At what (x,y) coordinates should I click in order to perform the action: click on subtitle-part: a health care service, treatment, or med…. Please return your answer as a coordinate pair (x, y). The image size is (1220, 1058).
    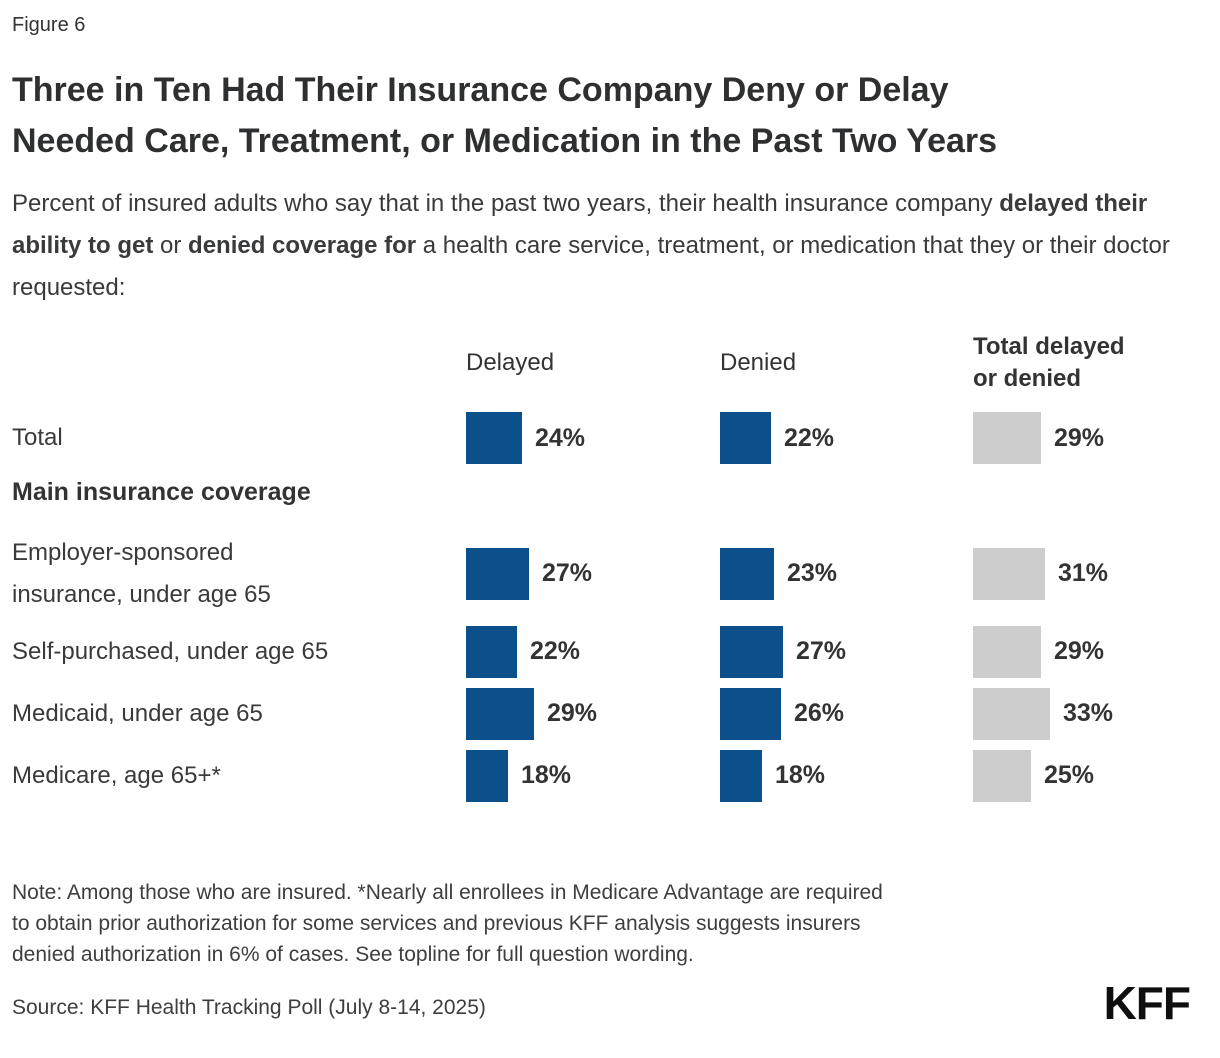
    Looking at the image, I should click on (591, 266).